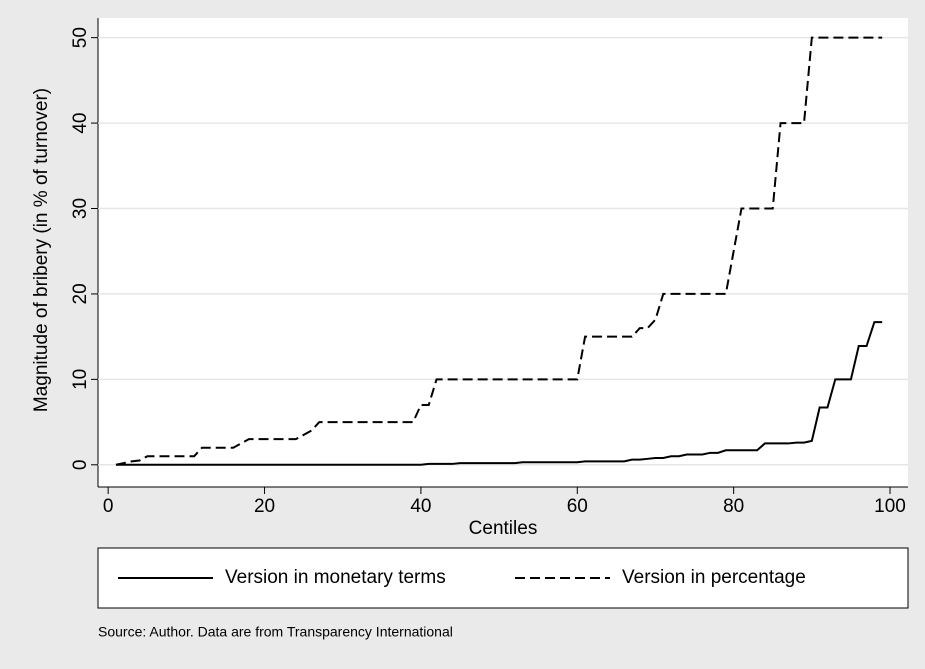 The width and height of the screenshot is (925, 669). I want to click on y-tick-label: 20, so click(80, 293).